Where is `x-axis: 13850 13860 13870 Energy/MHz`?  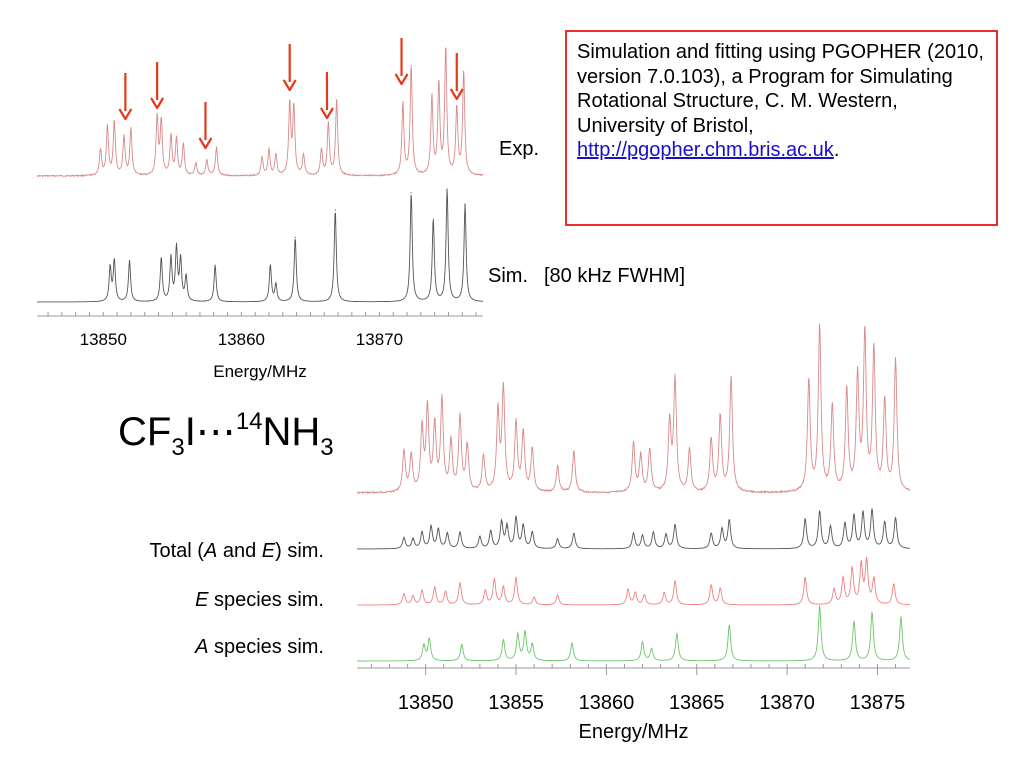 x-axis: 13850 13860 13870 Energy/MHz is located at coordinates (260, 346).